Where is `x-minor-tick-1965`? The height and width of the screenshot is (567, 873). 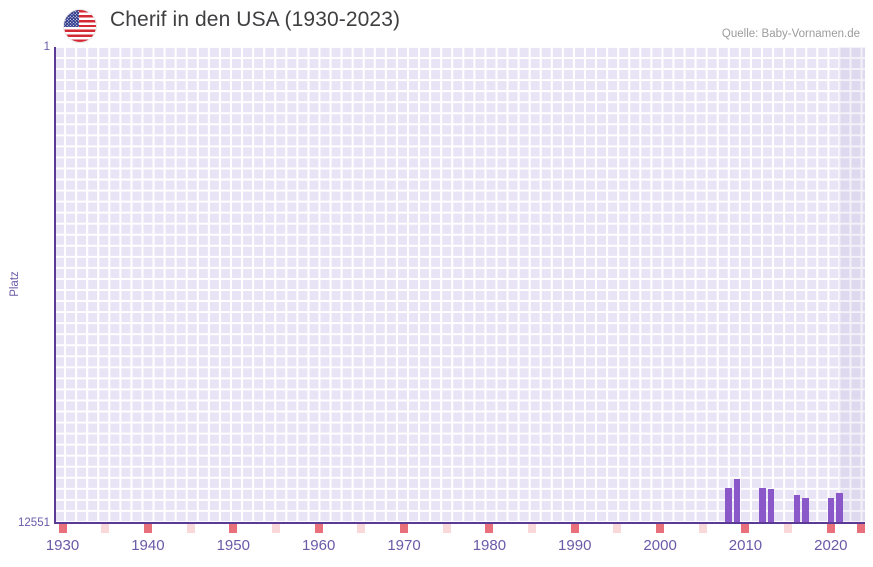
x-minor-tick-1965 is located at coordinates (361, 528).